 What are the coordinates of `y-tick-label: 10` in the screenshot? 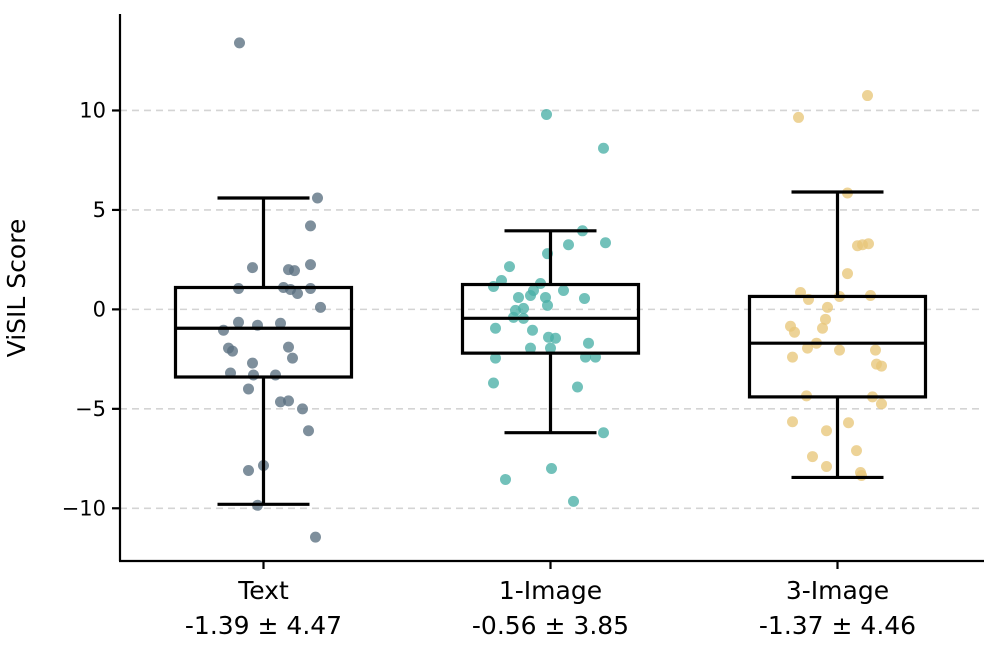 It's located at (92, 110).